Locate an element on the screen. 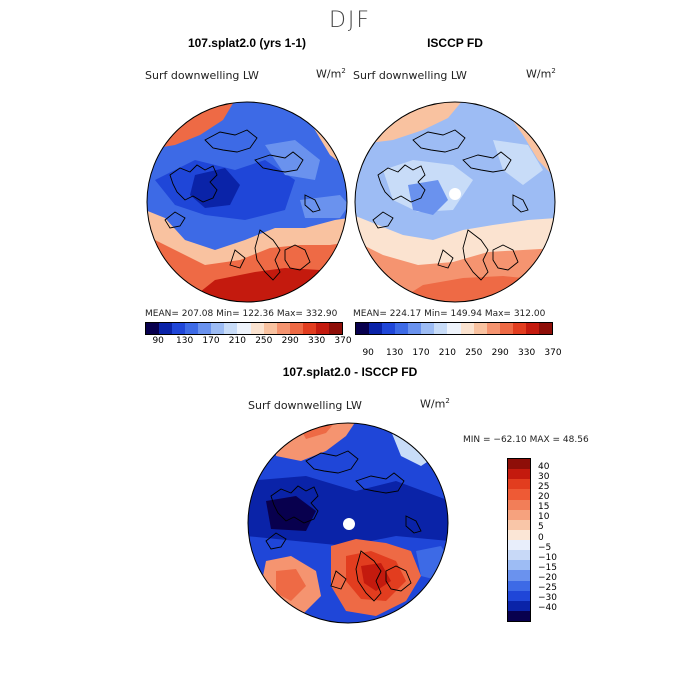  difference-colorbar-labels: 40 30 25 20 15 10 5 0 −5 −10 −15 −20 −25 −30 −40 is located at coordinates (558, 539).